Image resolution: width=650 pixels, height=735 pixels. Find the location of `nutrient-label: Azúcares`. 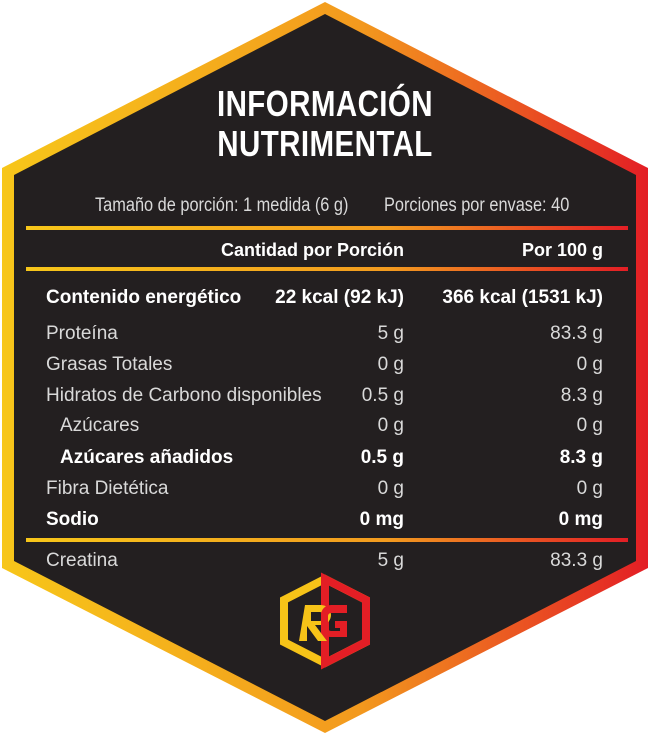

nutrient-label: Azúcares is located at coordinates (100, 425).